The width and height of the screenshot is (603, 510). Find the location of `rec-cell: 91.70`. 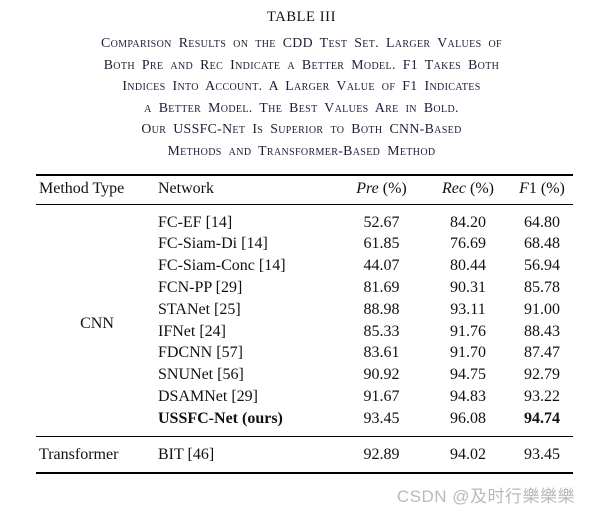

rec-cell: 91.70 is located at coordinates (468, 353).